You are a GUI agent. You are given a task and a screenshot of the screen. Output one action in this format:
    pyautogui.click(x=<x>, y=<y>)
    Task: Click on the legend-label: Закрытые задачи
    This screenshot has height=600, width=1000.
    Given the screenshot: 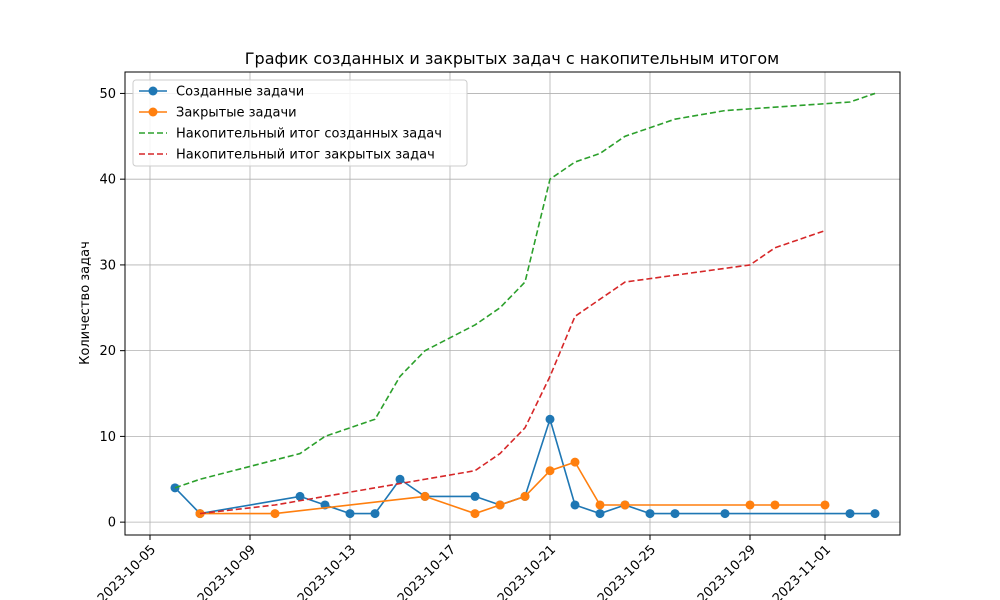 What is the action you would take?
    pyautogui.click(x=236, y=113)
    